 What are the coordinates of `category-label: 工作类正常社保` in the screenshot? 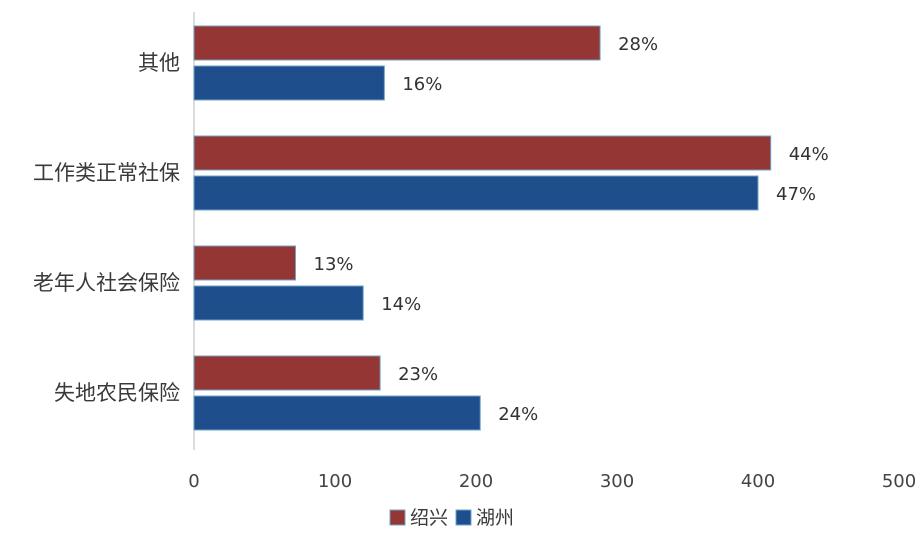 It's located at (106, 173).